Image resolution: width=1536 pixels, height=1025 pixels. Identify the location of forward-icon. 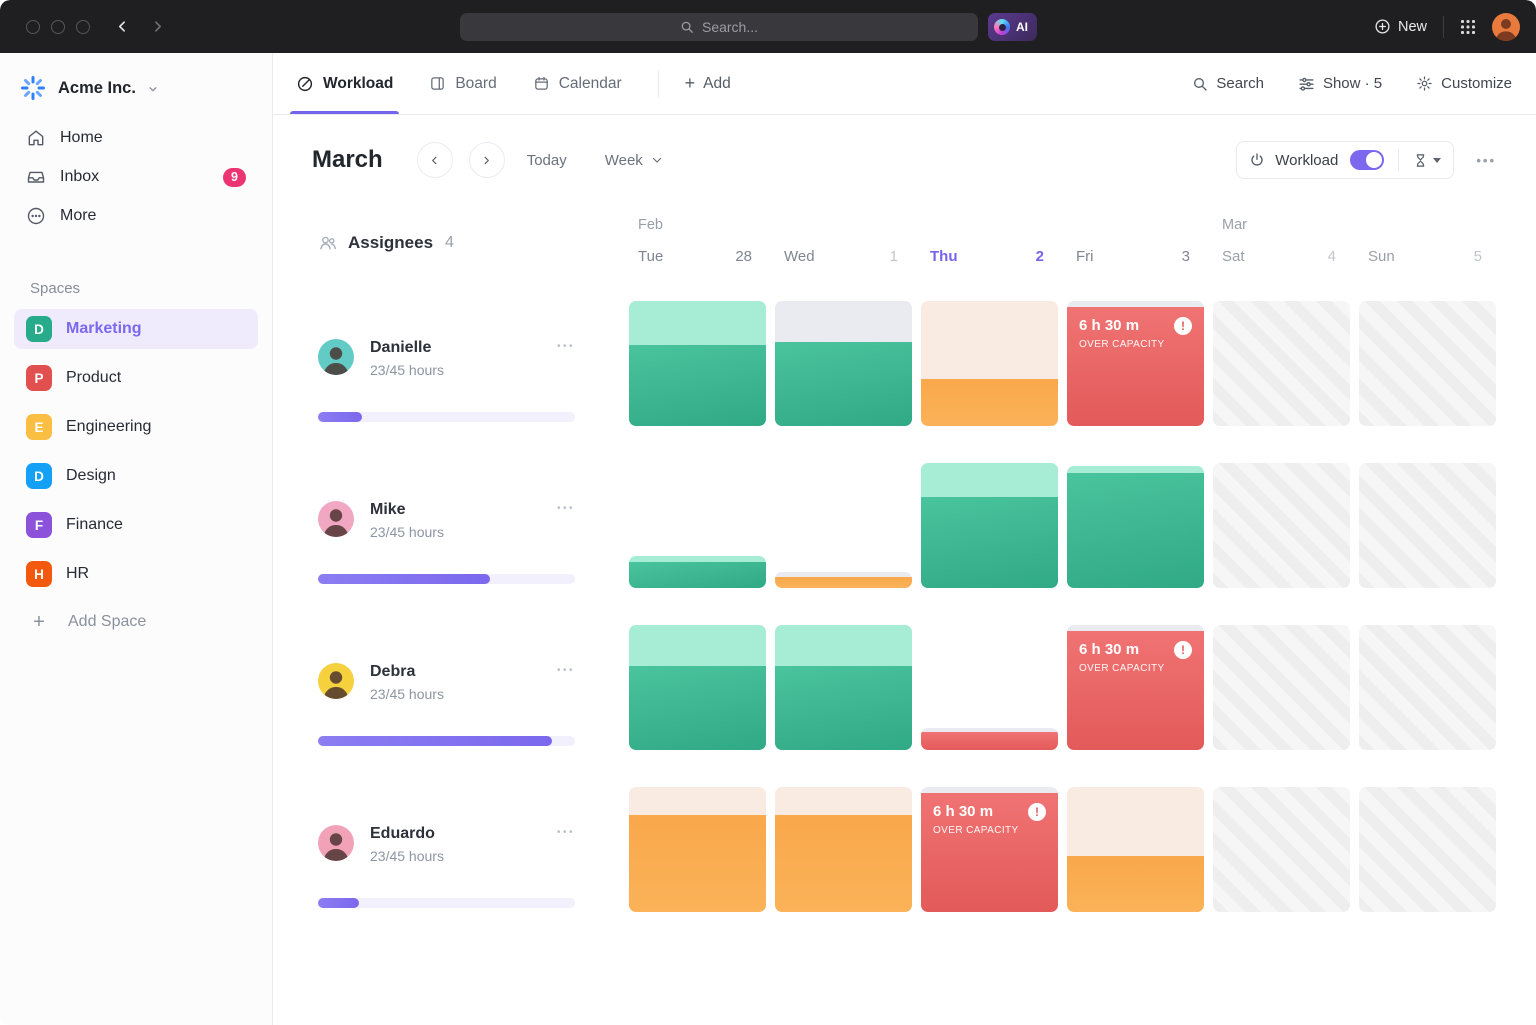
(157, 26).